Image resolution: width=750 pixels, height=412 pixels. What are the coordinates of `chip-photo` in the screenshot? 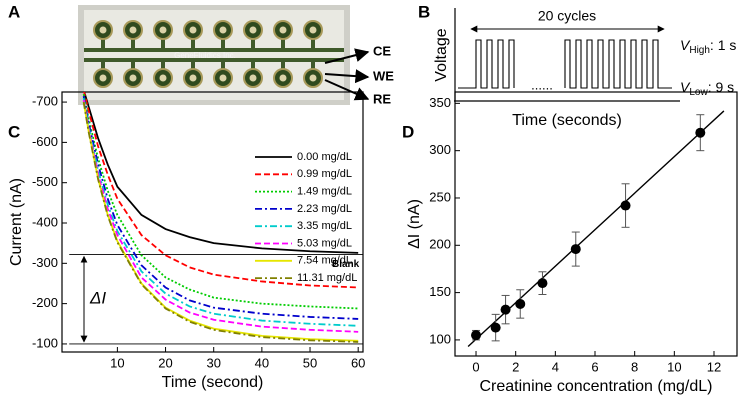 It's located at (214, 55).